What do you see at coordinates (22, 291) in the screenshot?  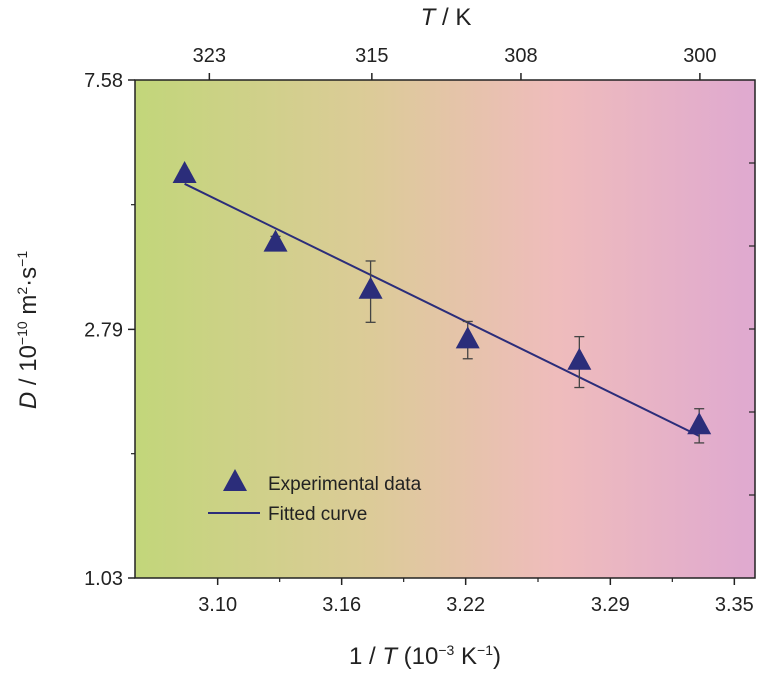 I see `y-axis-title-sup2: 2` at bounding box center [22, 291].